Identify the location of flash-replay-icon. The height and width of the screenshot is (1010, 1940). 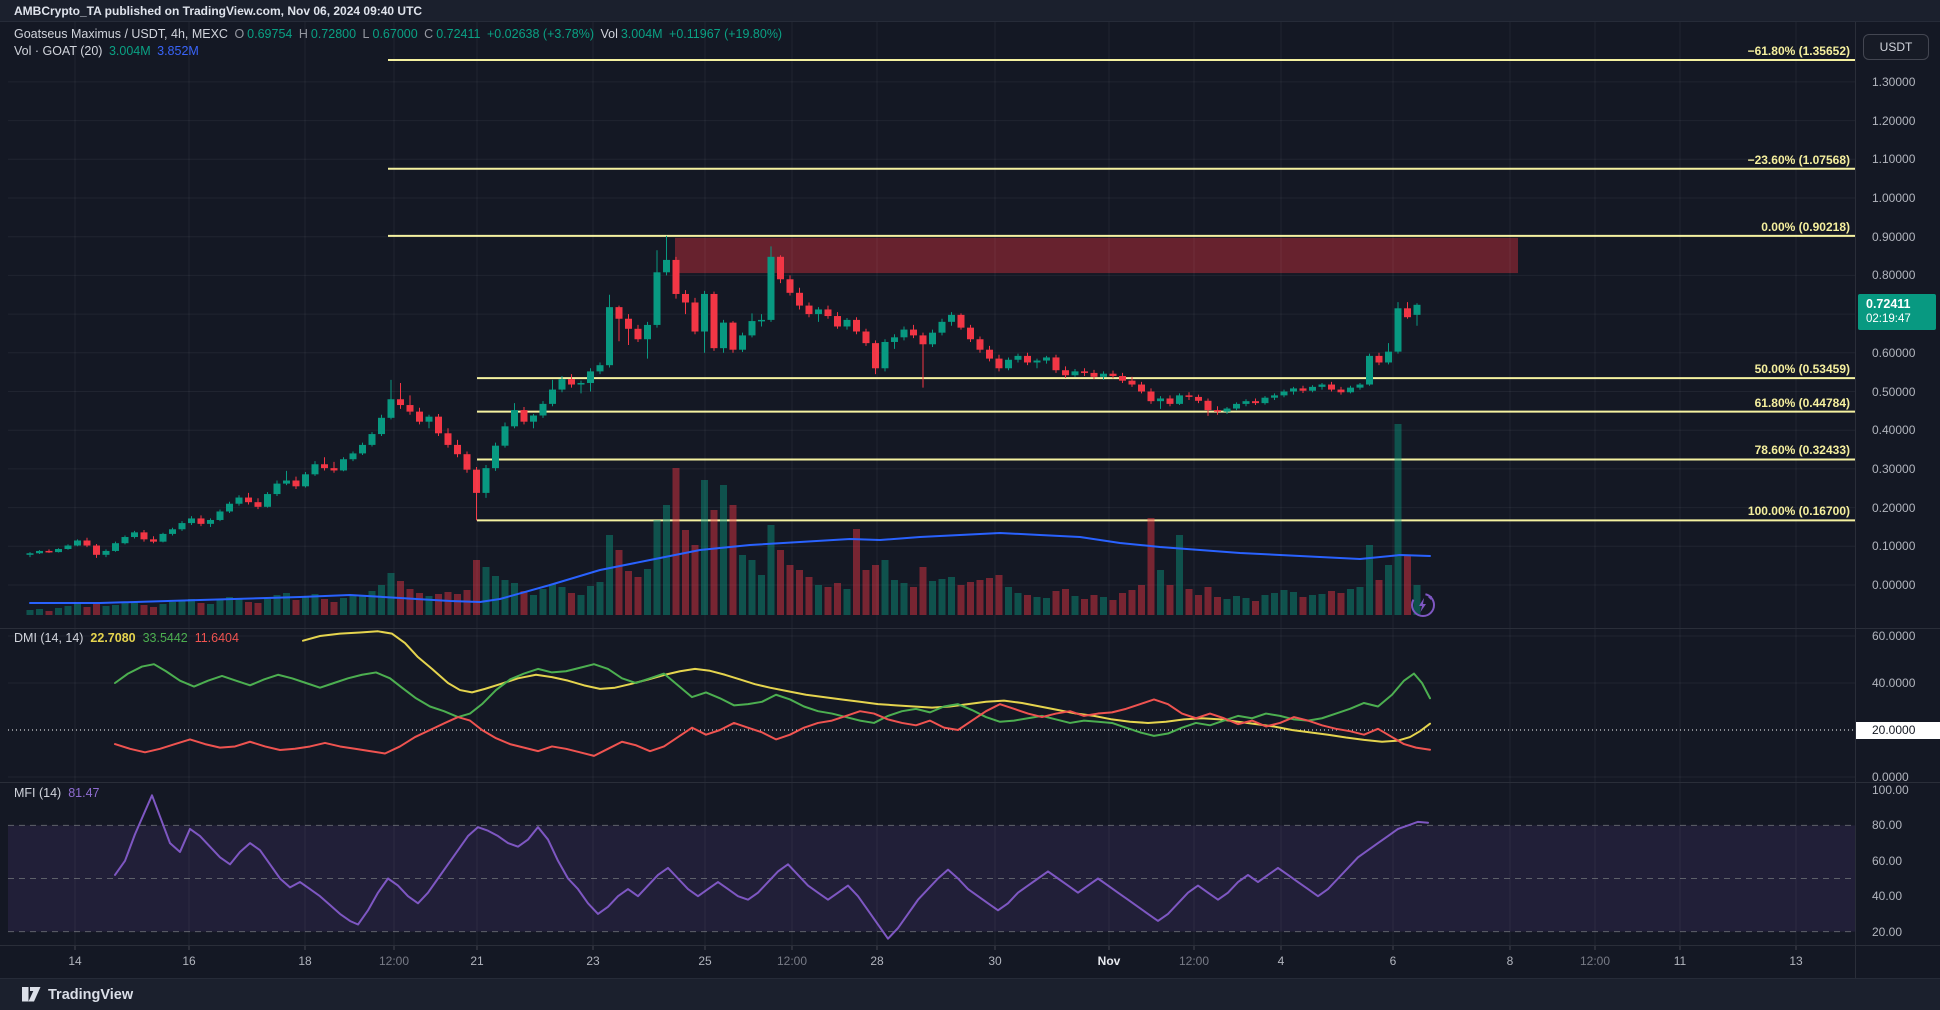
(1423, 605).